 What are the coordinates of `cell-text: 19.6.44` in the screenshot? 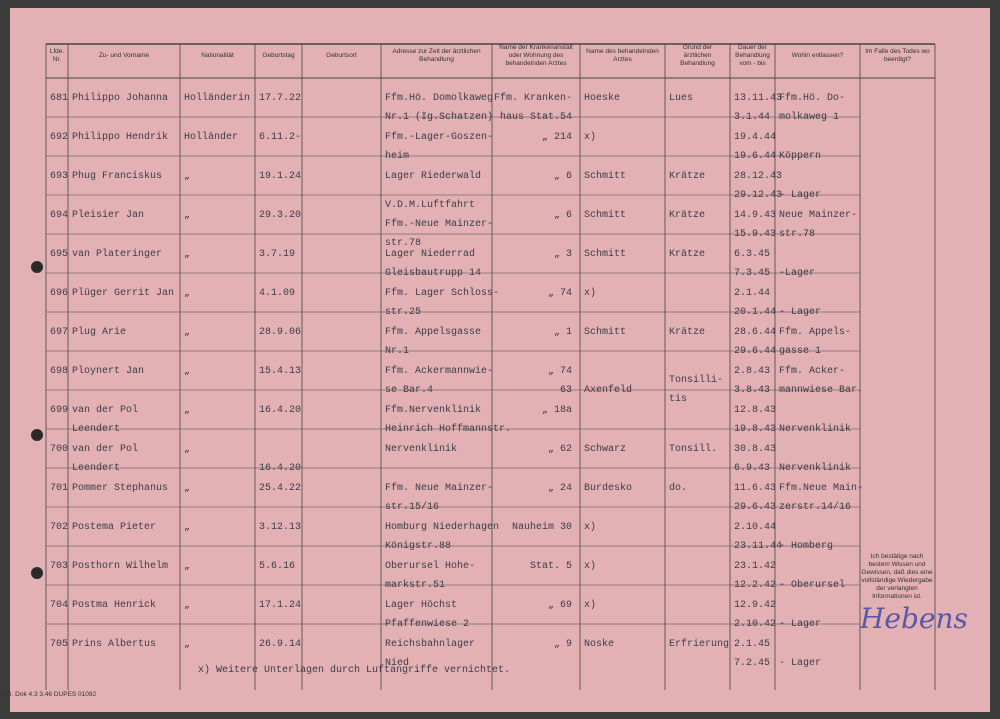 It's located at (755, 156).